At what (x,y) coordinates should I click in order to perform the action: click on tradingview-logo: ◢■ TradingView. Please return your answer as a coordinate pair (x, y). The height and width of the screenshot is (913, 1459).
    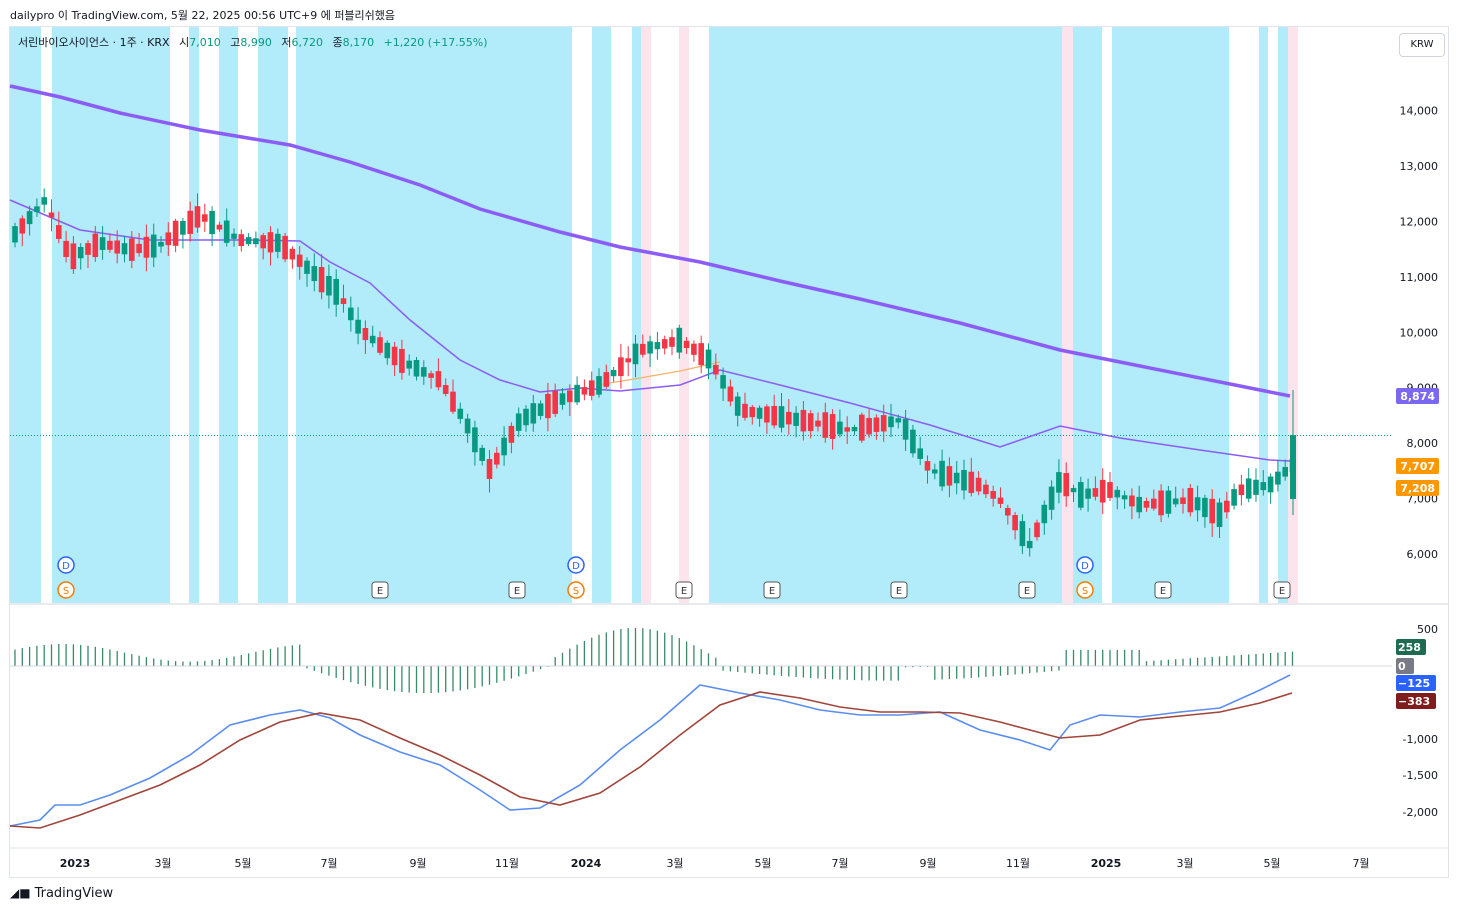
    Looking at the image, I should click on (61, 893).